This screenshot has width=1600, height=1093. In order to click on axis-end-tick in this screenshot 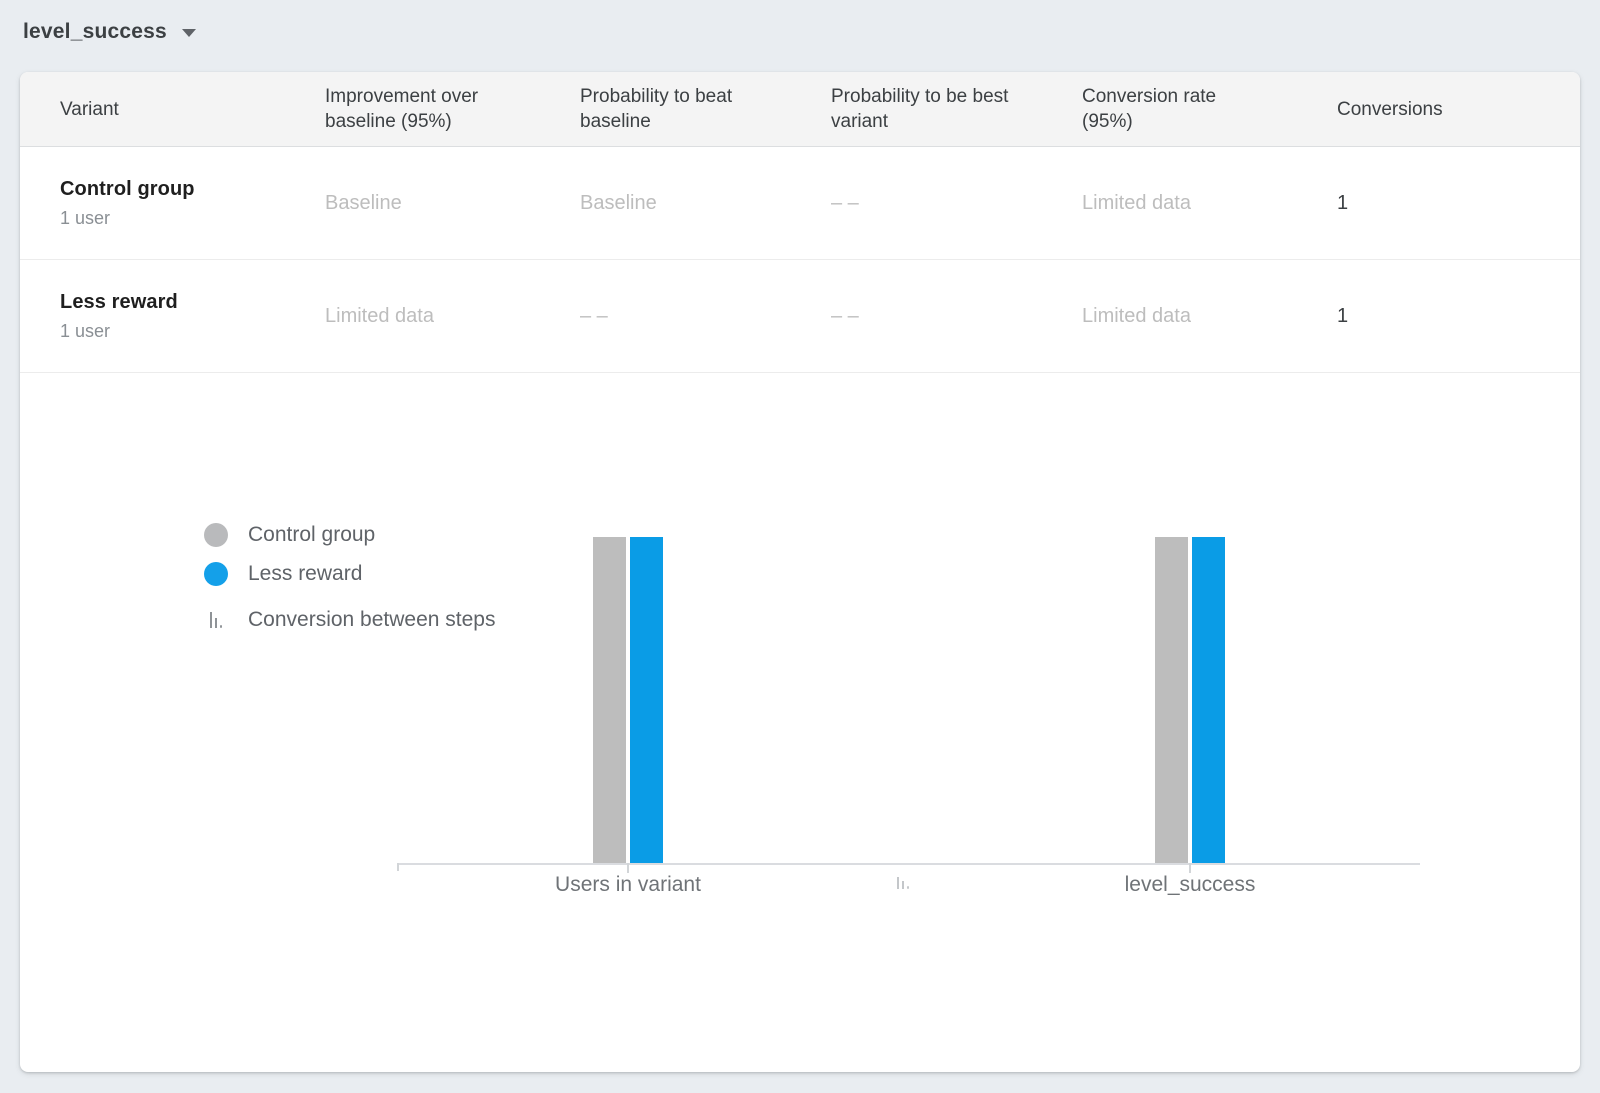, I will do `click(398, 867)`.